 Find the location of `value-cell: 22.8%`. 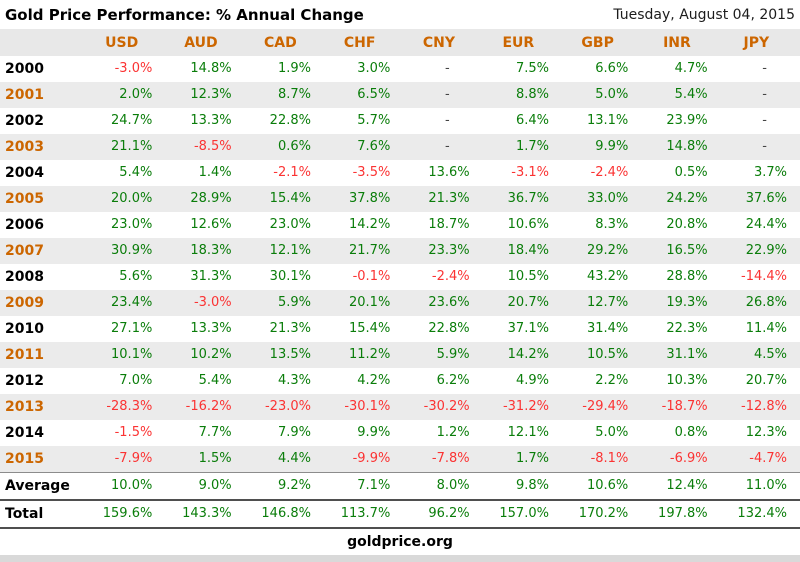

value-cell: 22.8% is located at coordinates (449, 328).